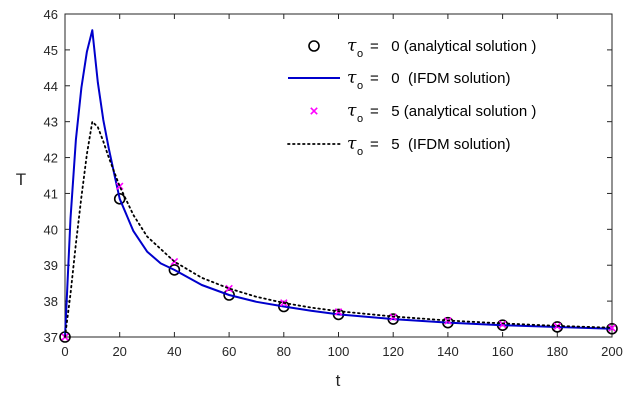 This screenshot has height=394, width=633. What do you see at coordinates (51, 158) in the screenshot?
I see `y-tick-label-42: 42` at bounding box center [51, 158].